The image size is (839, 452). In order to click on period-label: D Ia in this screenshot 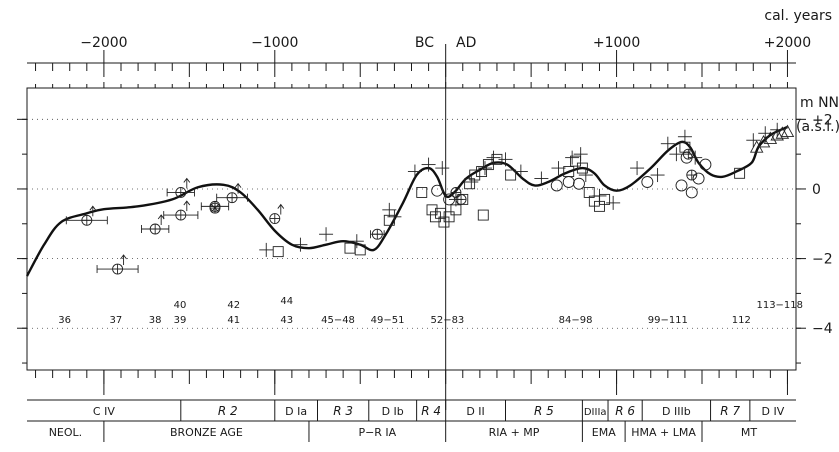, I will do `click(296, 411)`.